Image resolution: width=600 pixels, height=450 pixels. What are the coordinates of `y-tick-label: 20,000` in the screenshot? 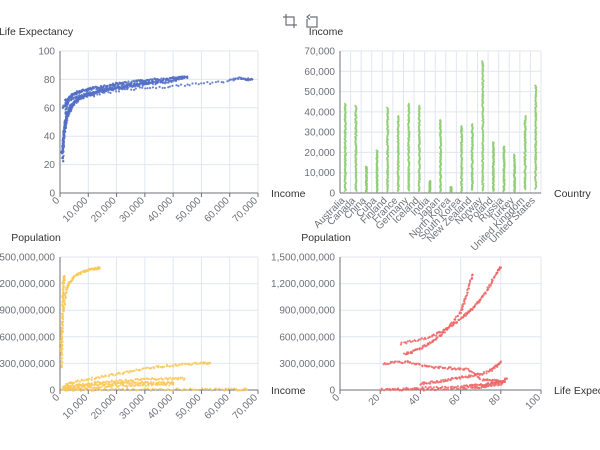 It's located at (319, 153).